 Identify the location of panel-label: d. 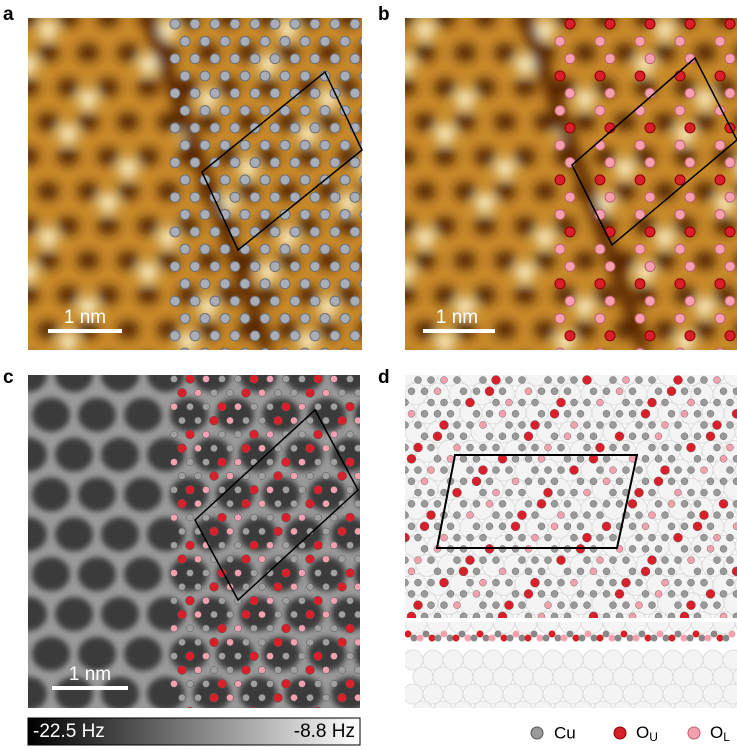
(384, 377).